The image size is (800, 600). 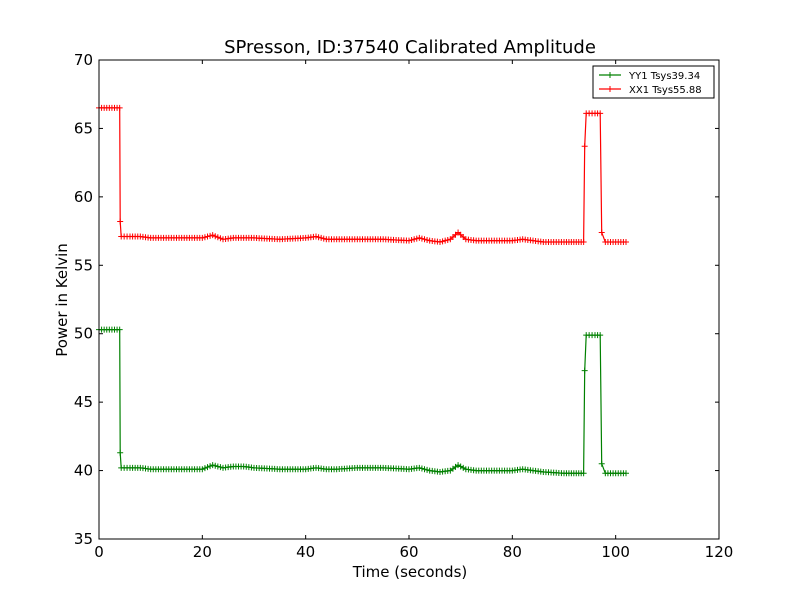 What do you see at coordinates (615, 552) in the screenshot?
I see `x-tick-label: 100` at bounding box center [615, 552].